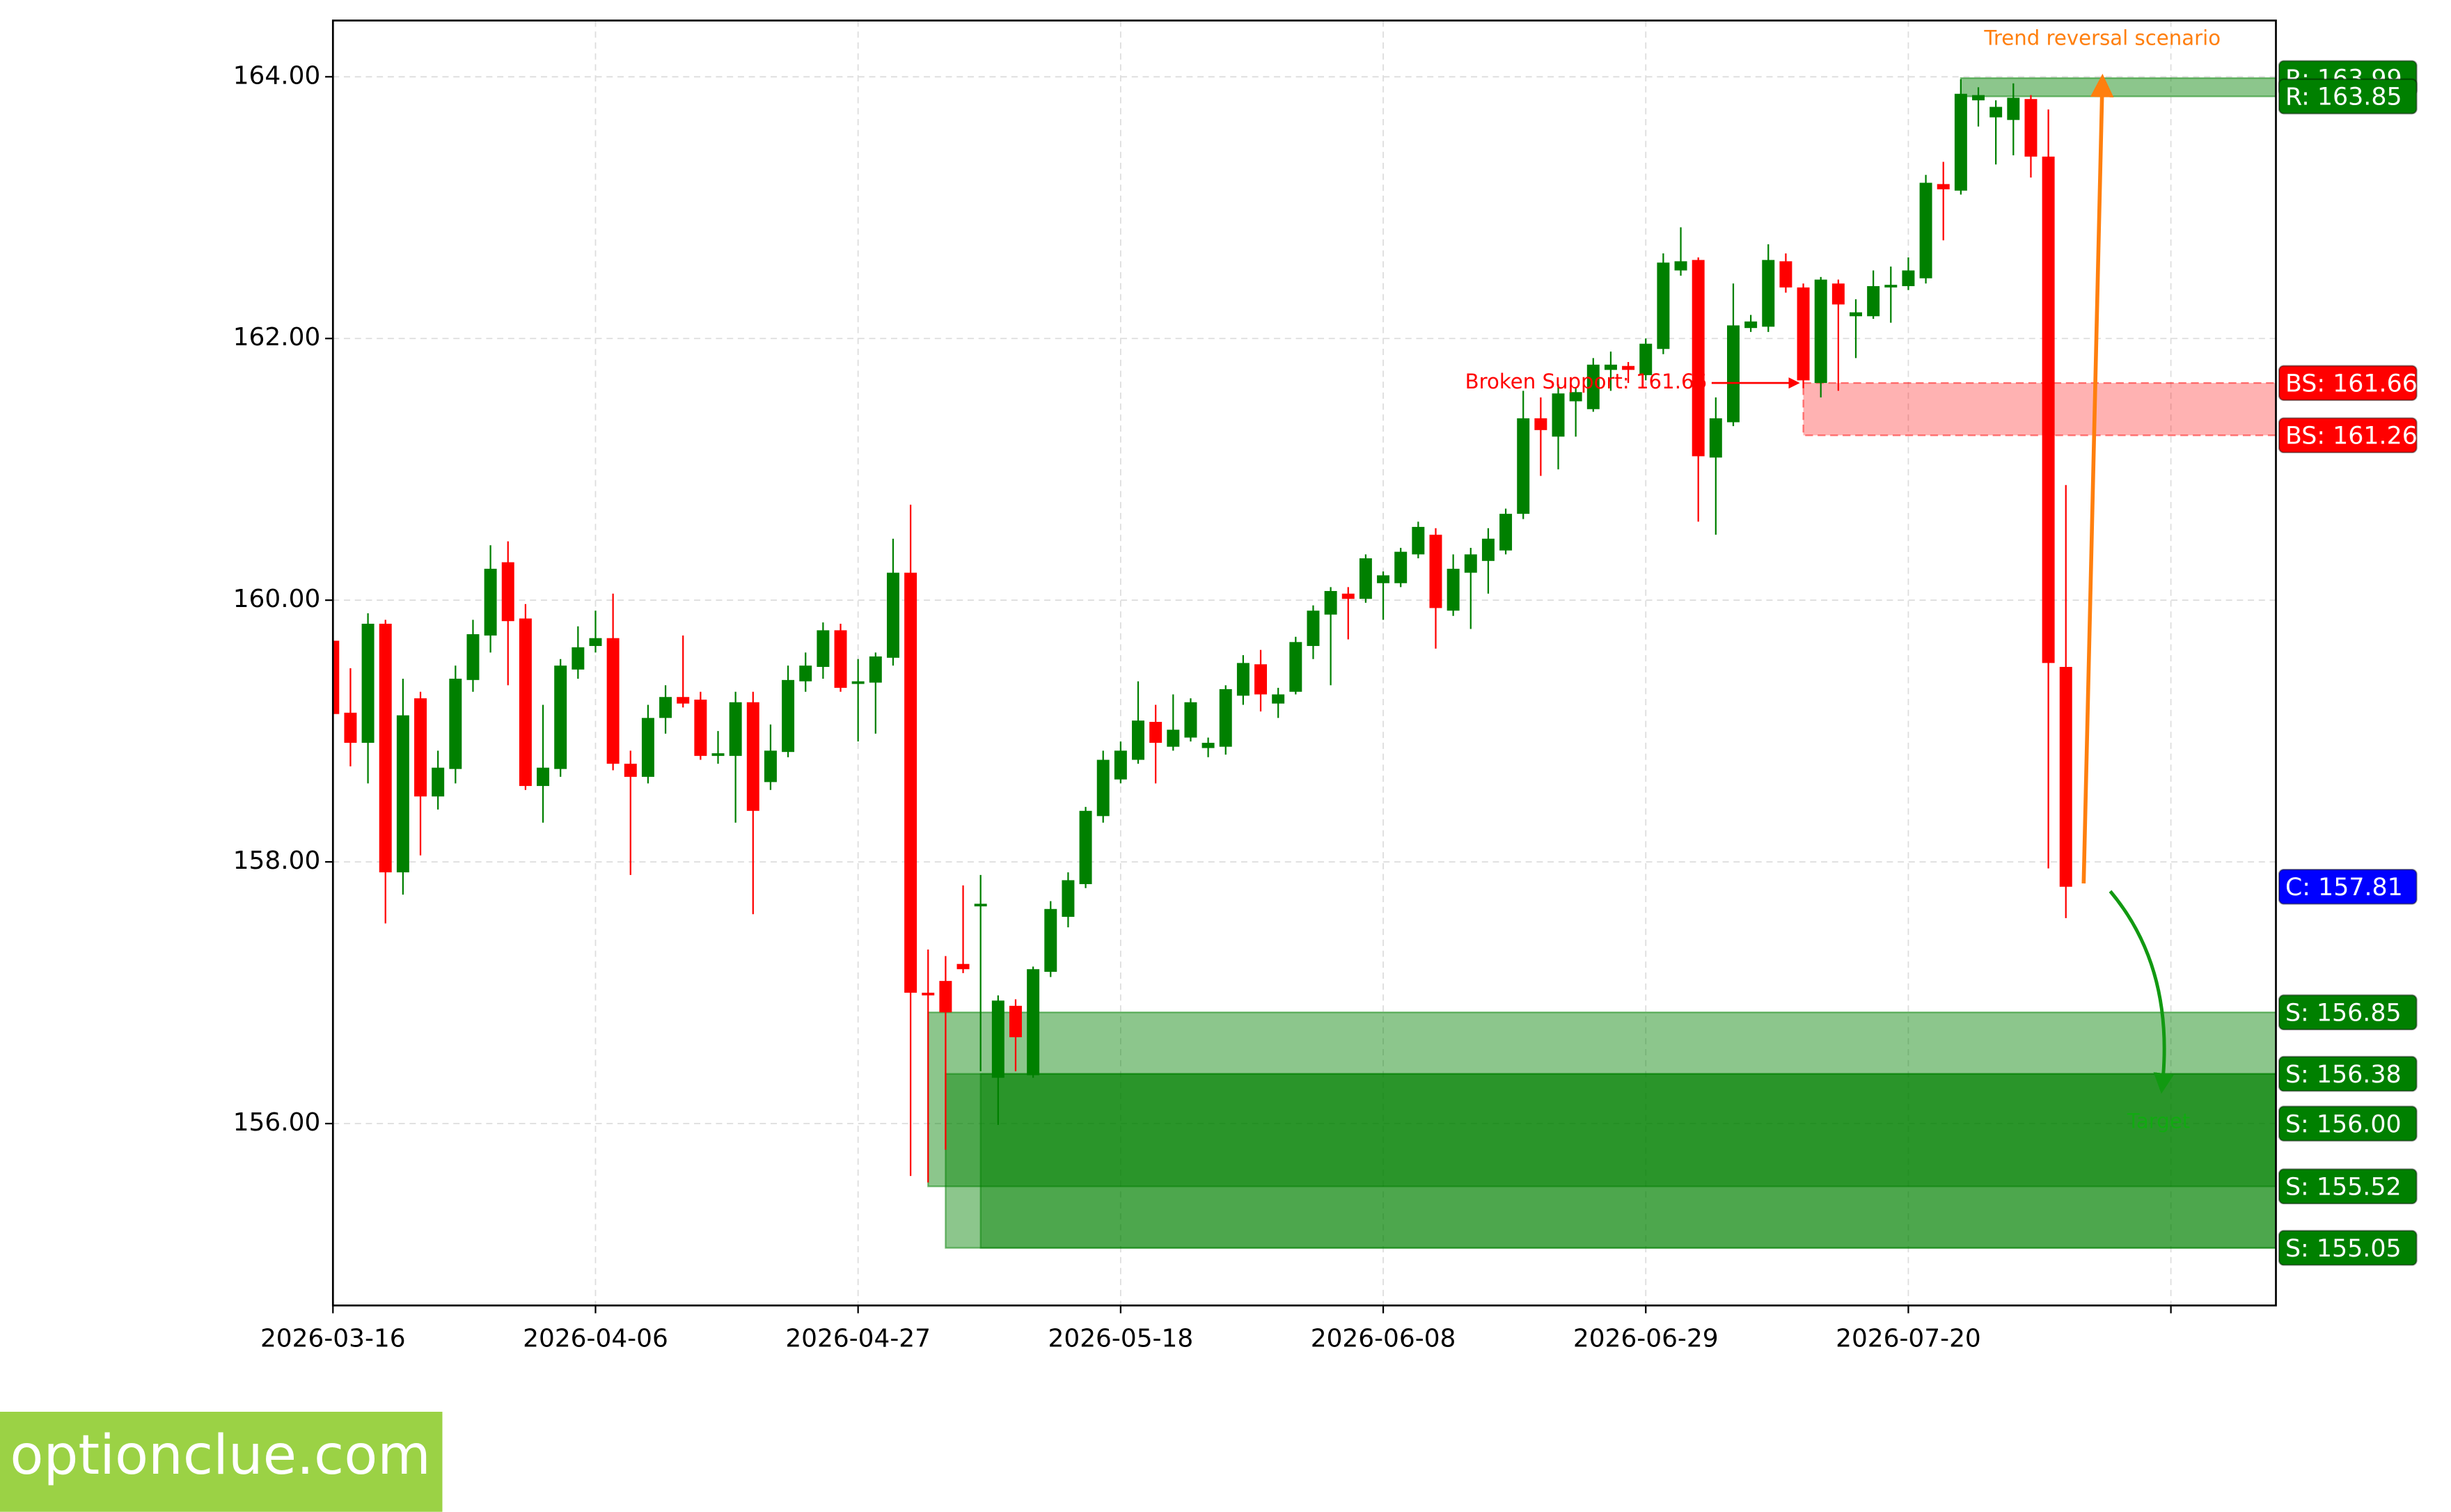  I want to click on x-tick-label: 2026-06-08, so click(1383, 1339).